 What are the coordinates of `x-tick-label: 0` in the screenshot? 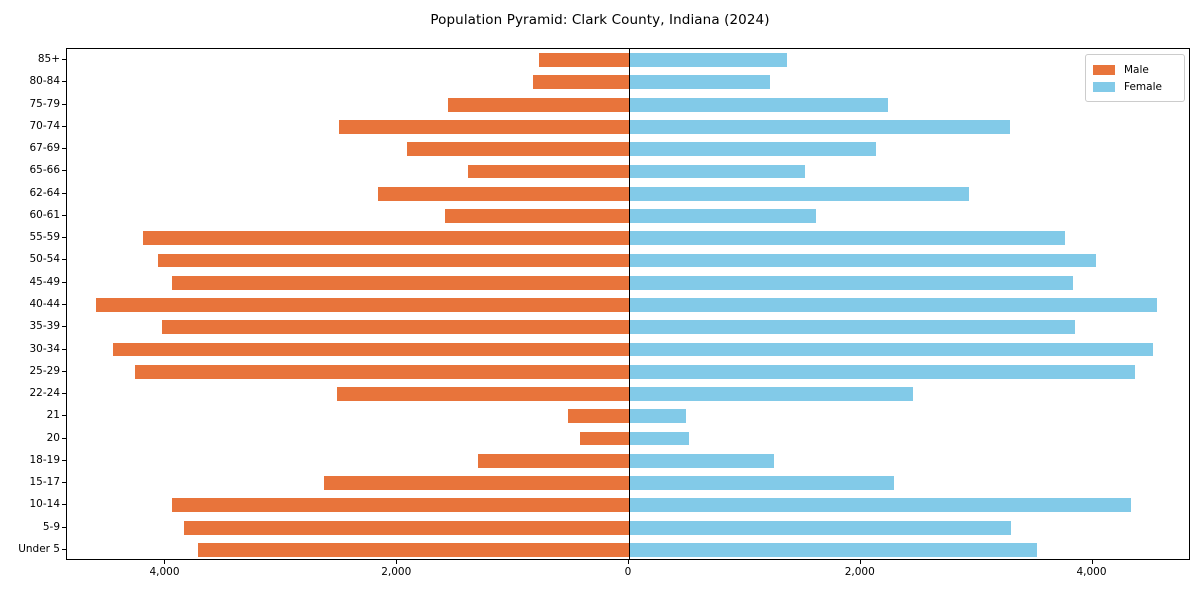 It's located at (628, 572).